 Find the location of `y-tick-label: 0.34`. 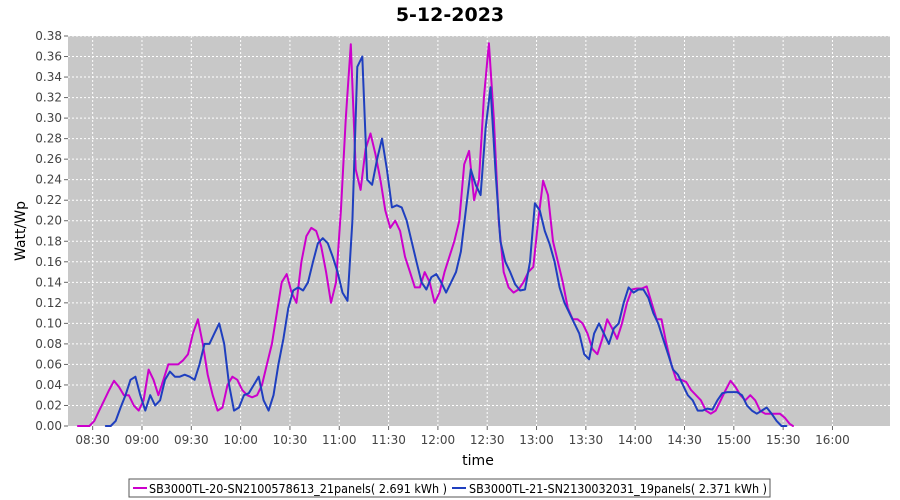

y-tick-label: 0.34 is located at coordinates (48, 77).